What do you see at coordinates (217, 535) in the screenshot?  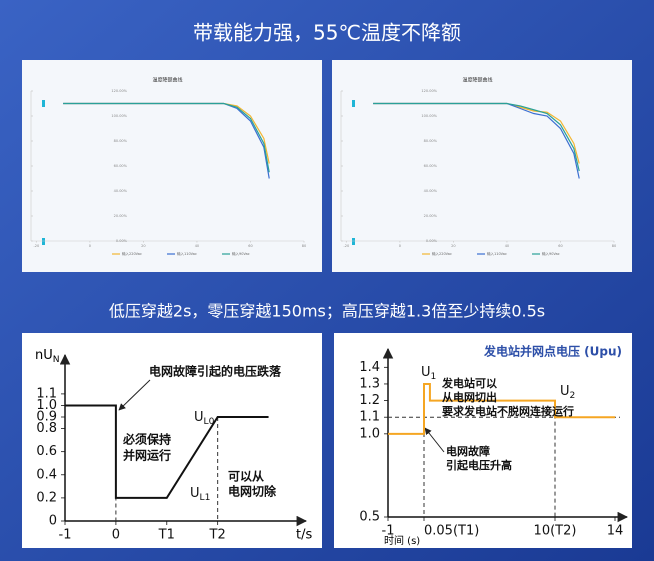 I see `x-tick-label: T2` at bounding box center [217, 535].